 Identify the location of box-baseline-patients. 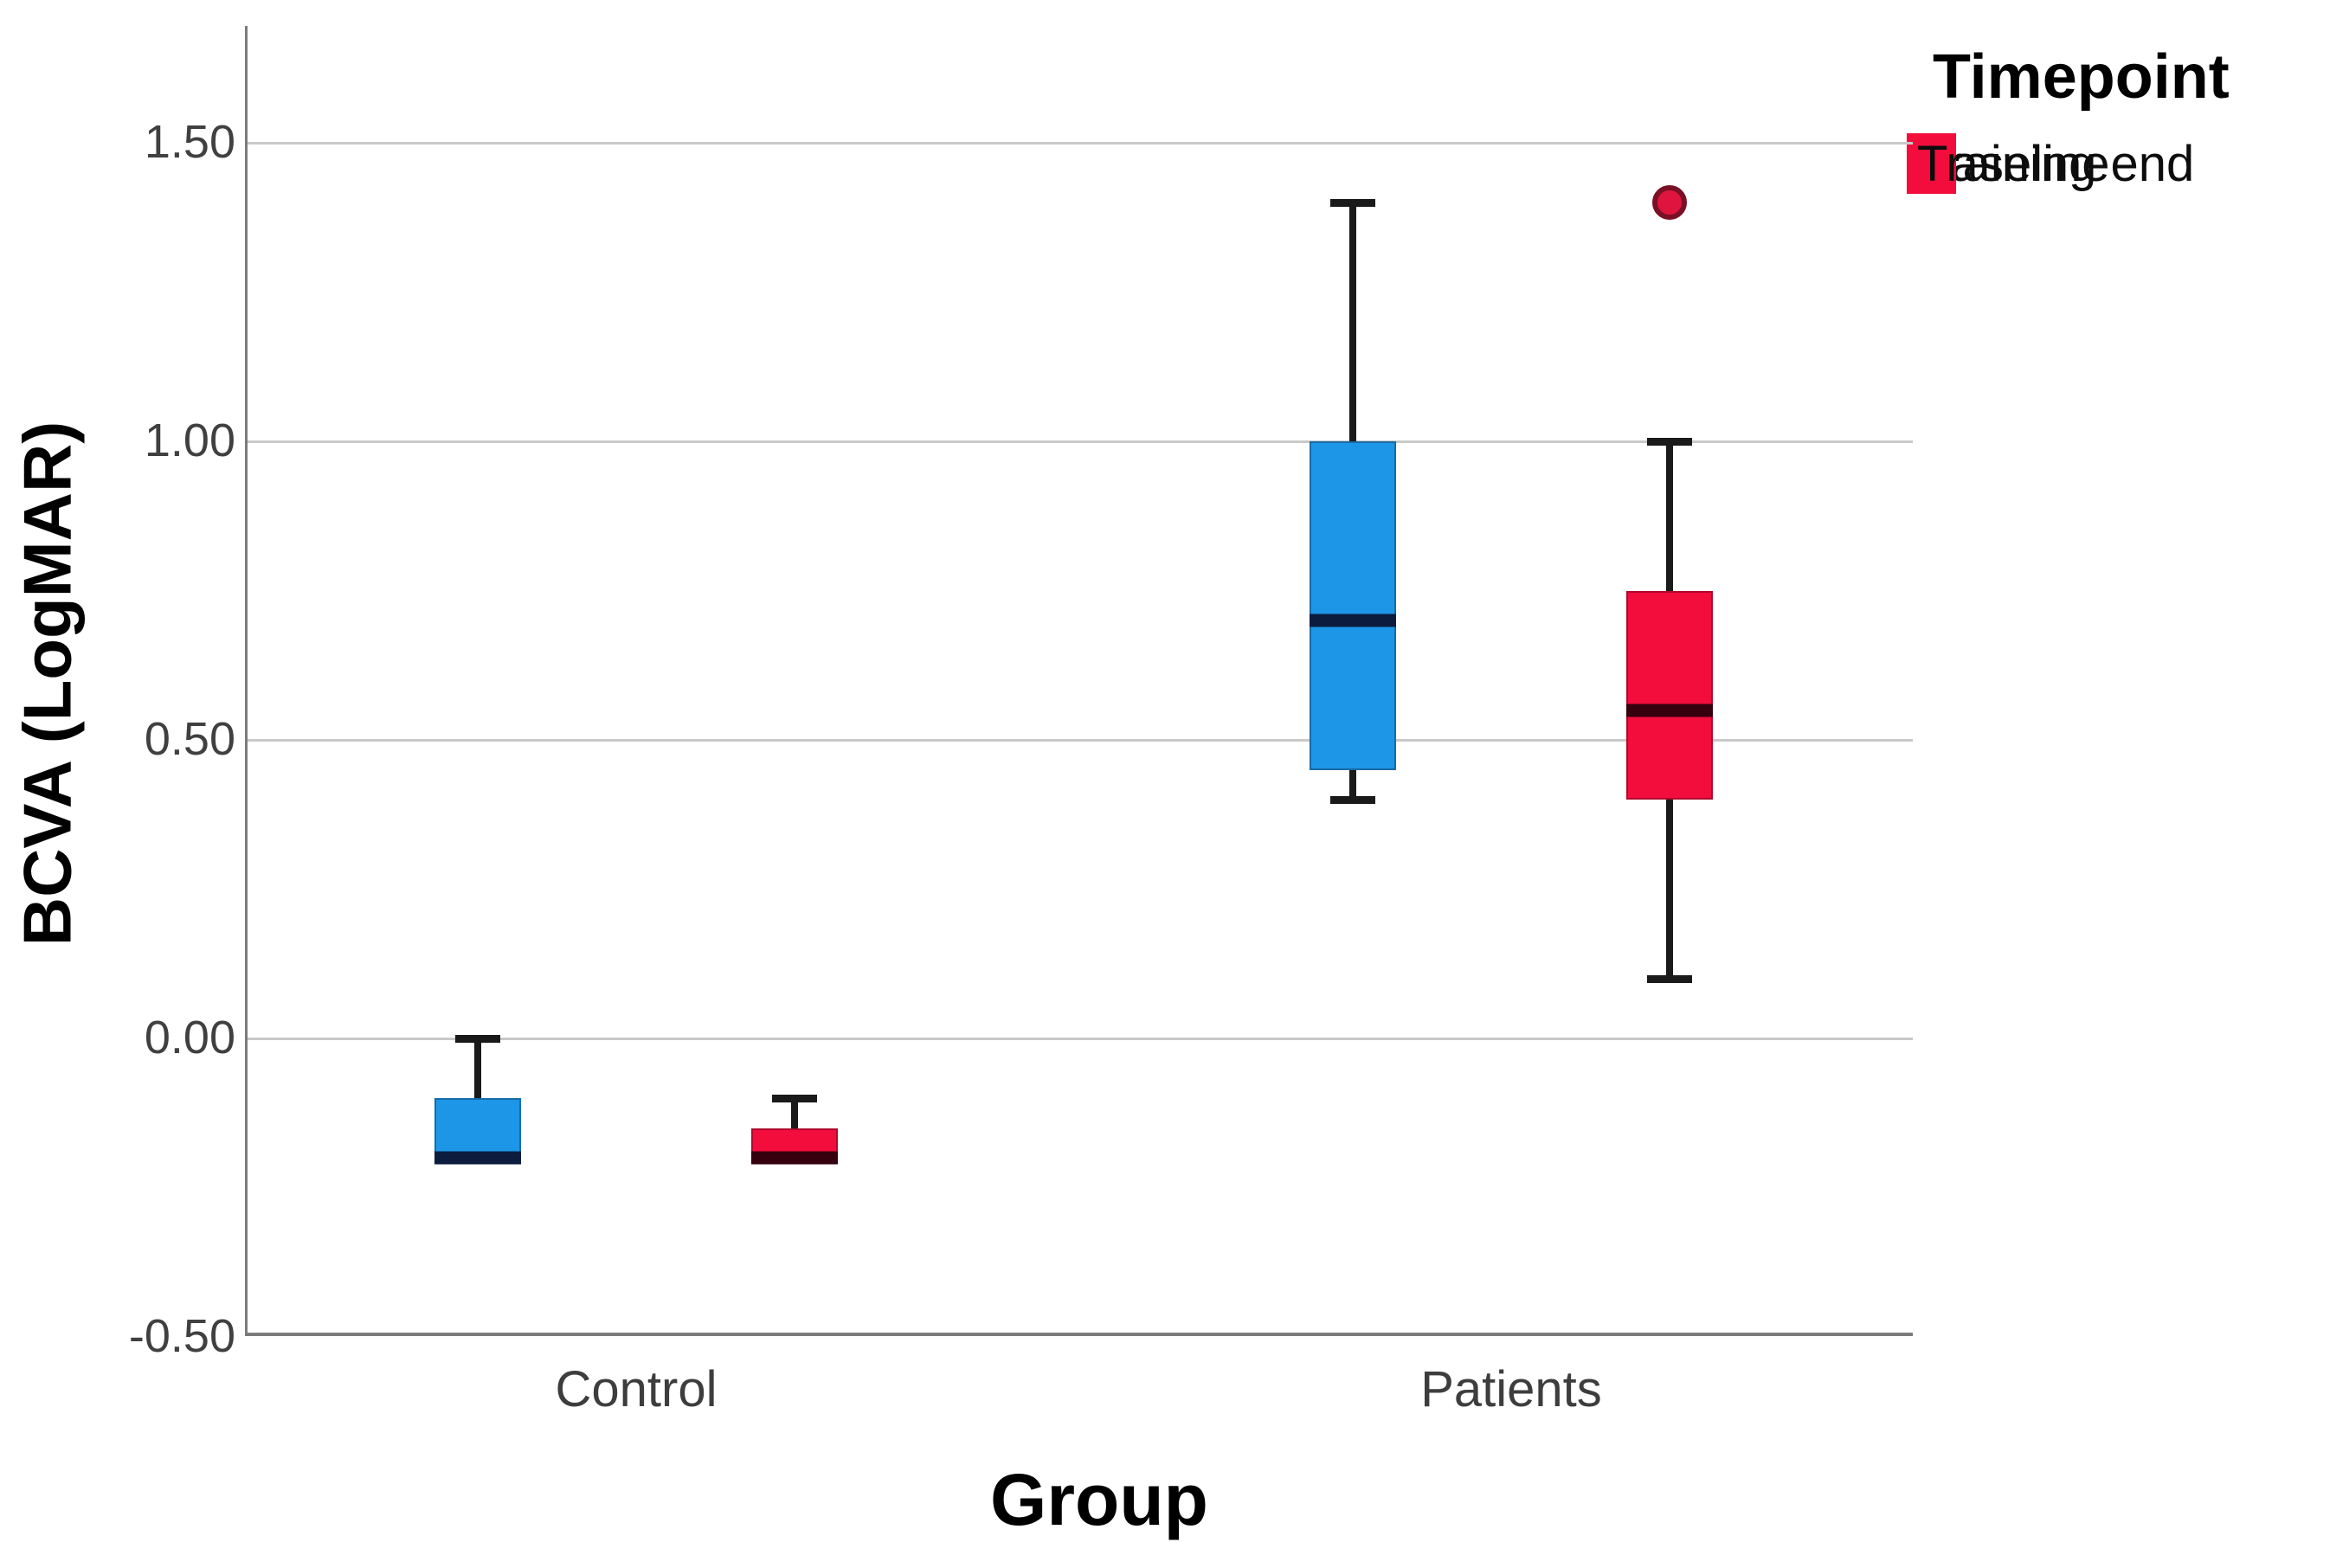
(1353, 605).